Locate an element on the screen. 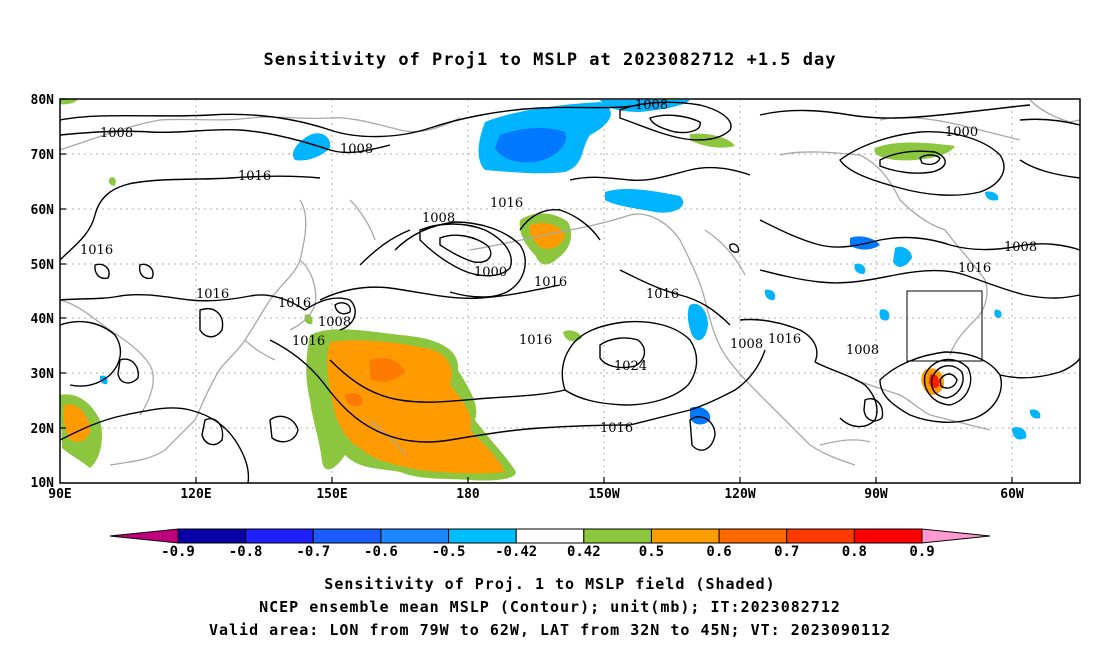 This screenshot has height=650, width=1100. lat-tick-label: 30N is located at coordinates (43, 374).